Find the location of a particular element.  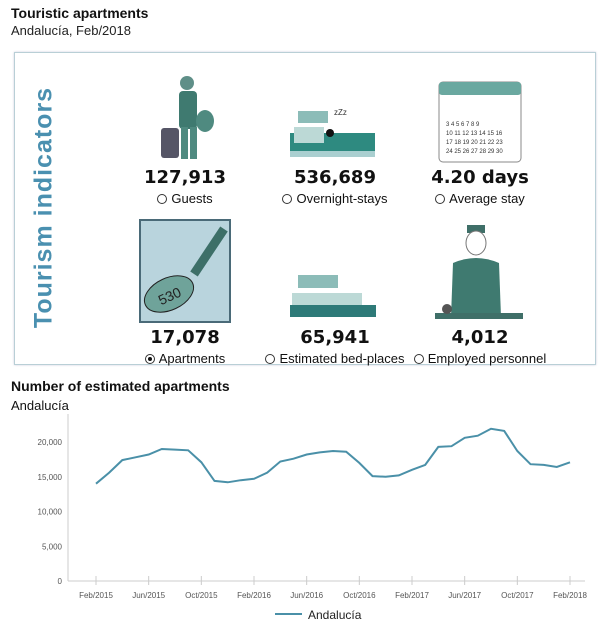

receptionist-icon is located at coordinates (480, 273).